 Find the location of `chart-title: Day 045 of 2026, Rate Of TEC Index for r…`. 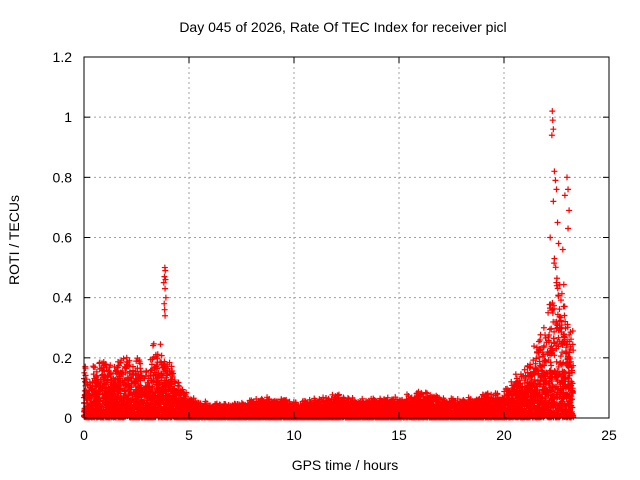

chart-title: Day 045 of 2026, Rate Of TEC Index for r… is located at coordinates (342, 27).